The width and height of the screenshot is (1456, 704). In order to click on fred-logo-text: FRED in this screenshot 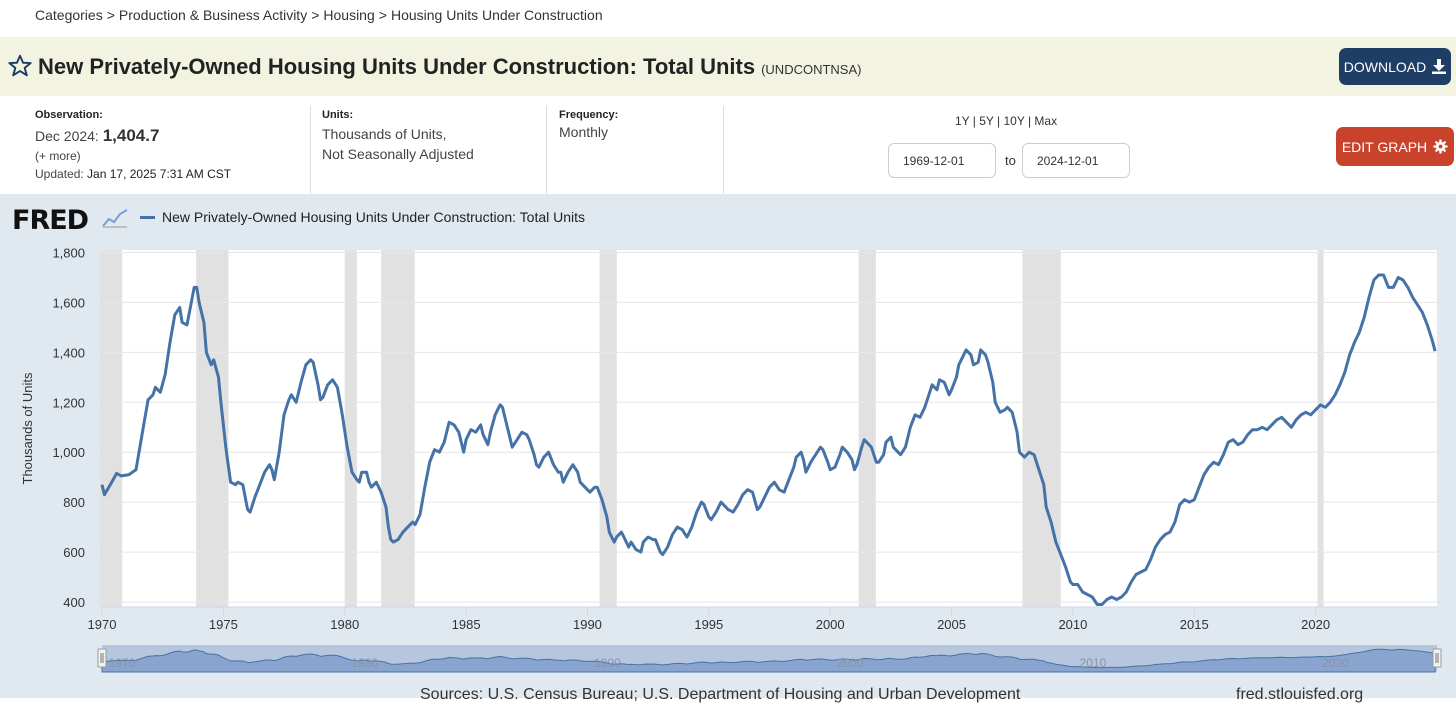, I will do `click(50, 220)`.